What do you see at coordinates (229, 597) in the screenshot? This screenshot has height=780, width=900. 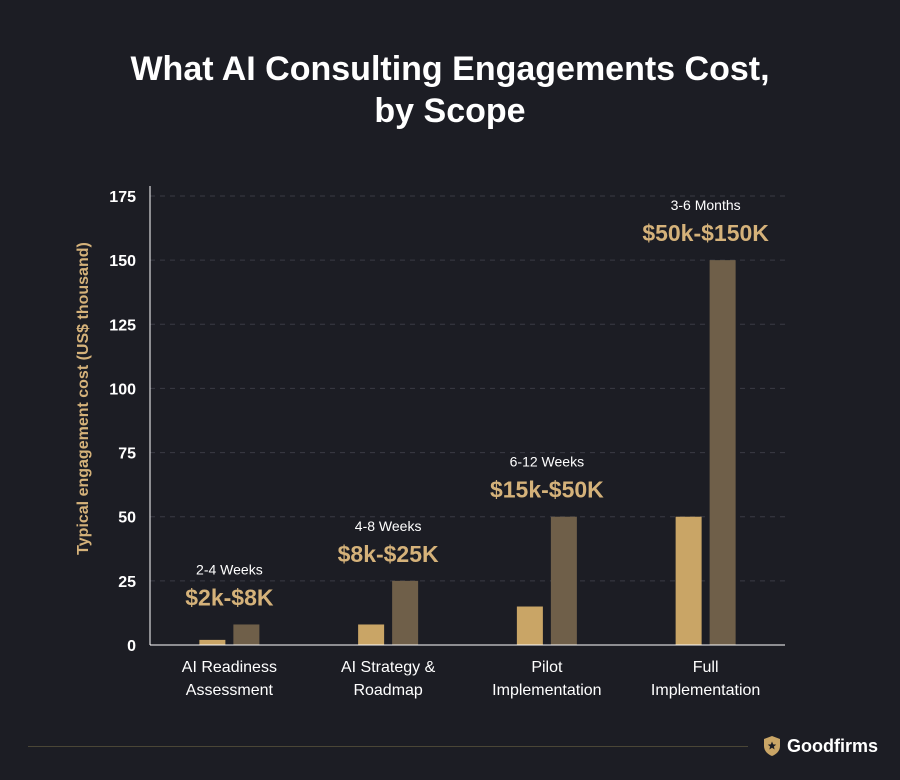 I see `cost-range-label: $2k-$8K` at bounding box center [229, 597].